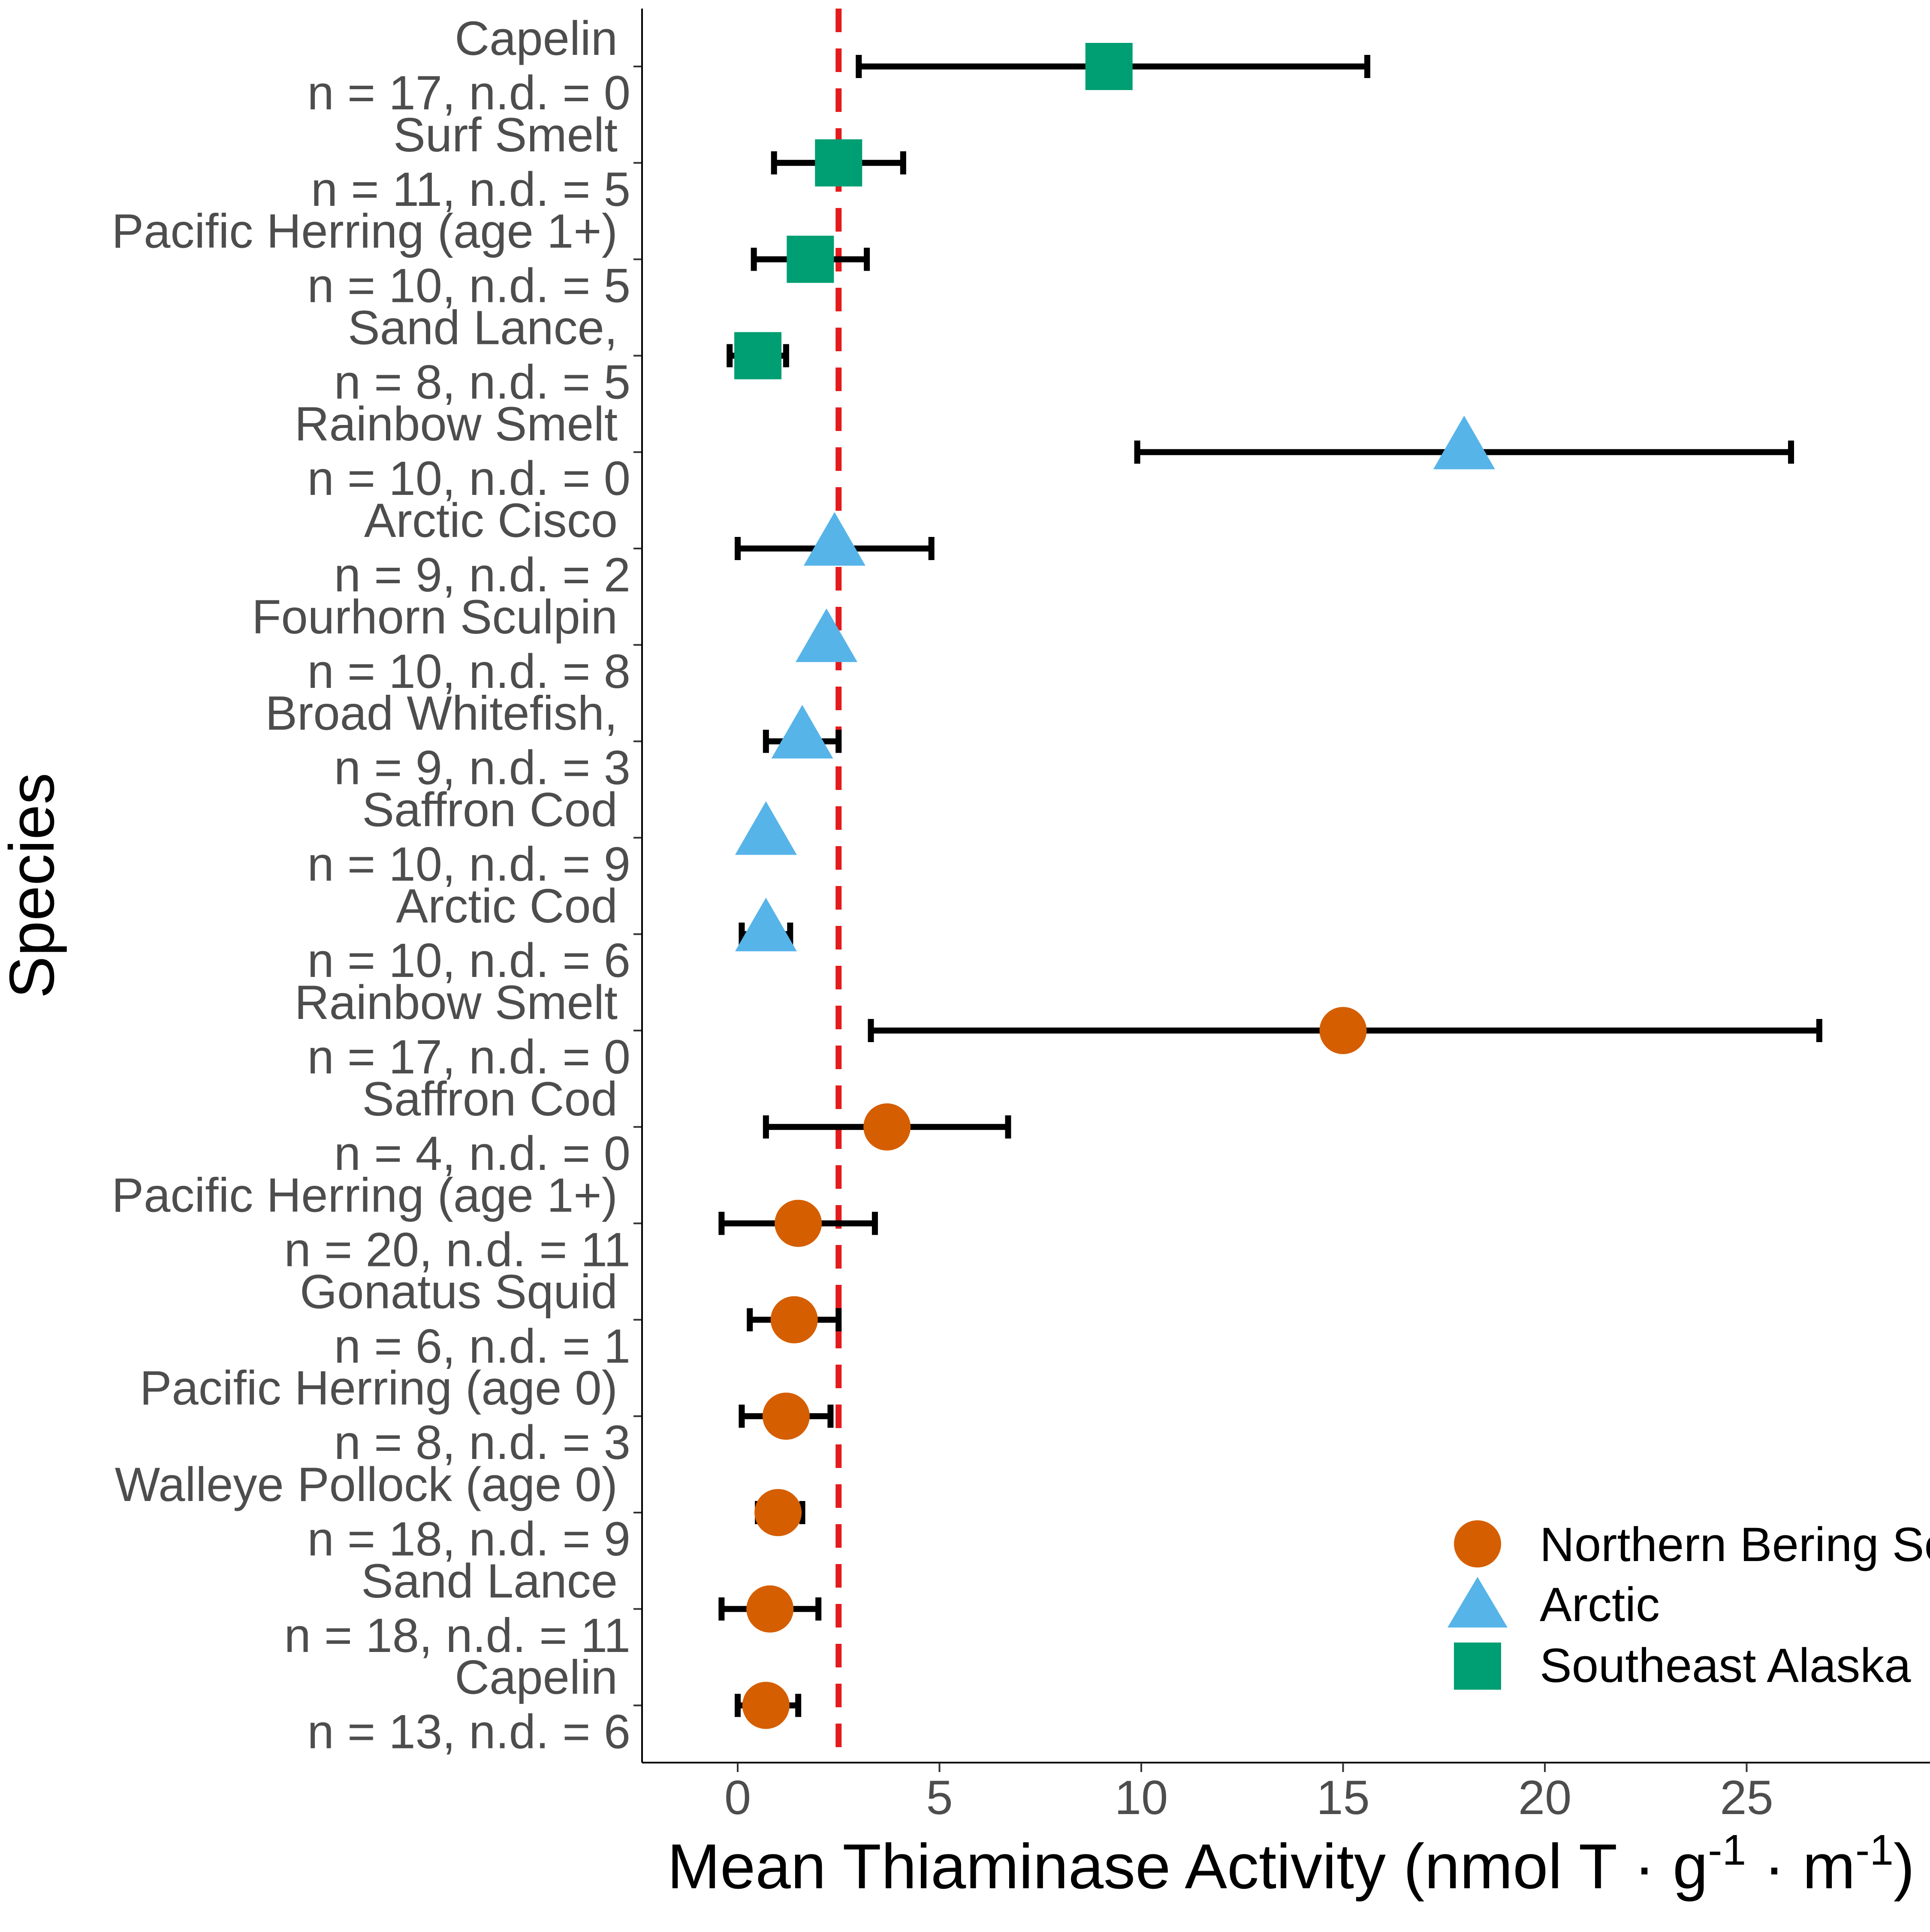  I want to click on x-tick-label: 10, so click(1141, 1798).